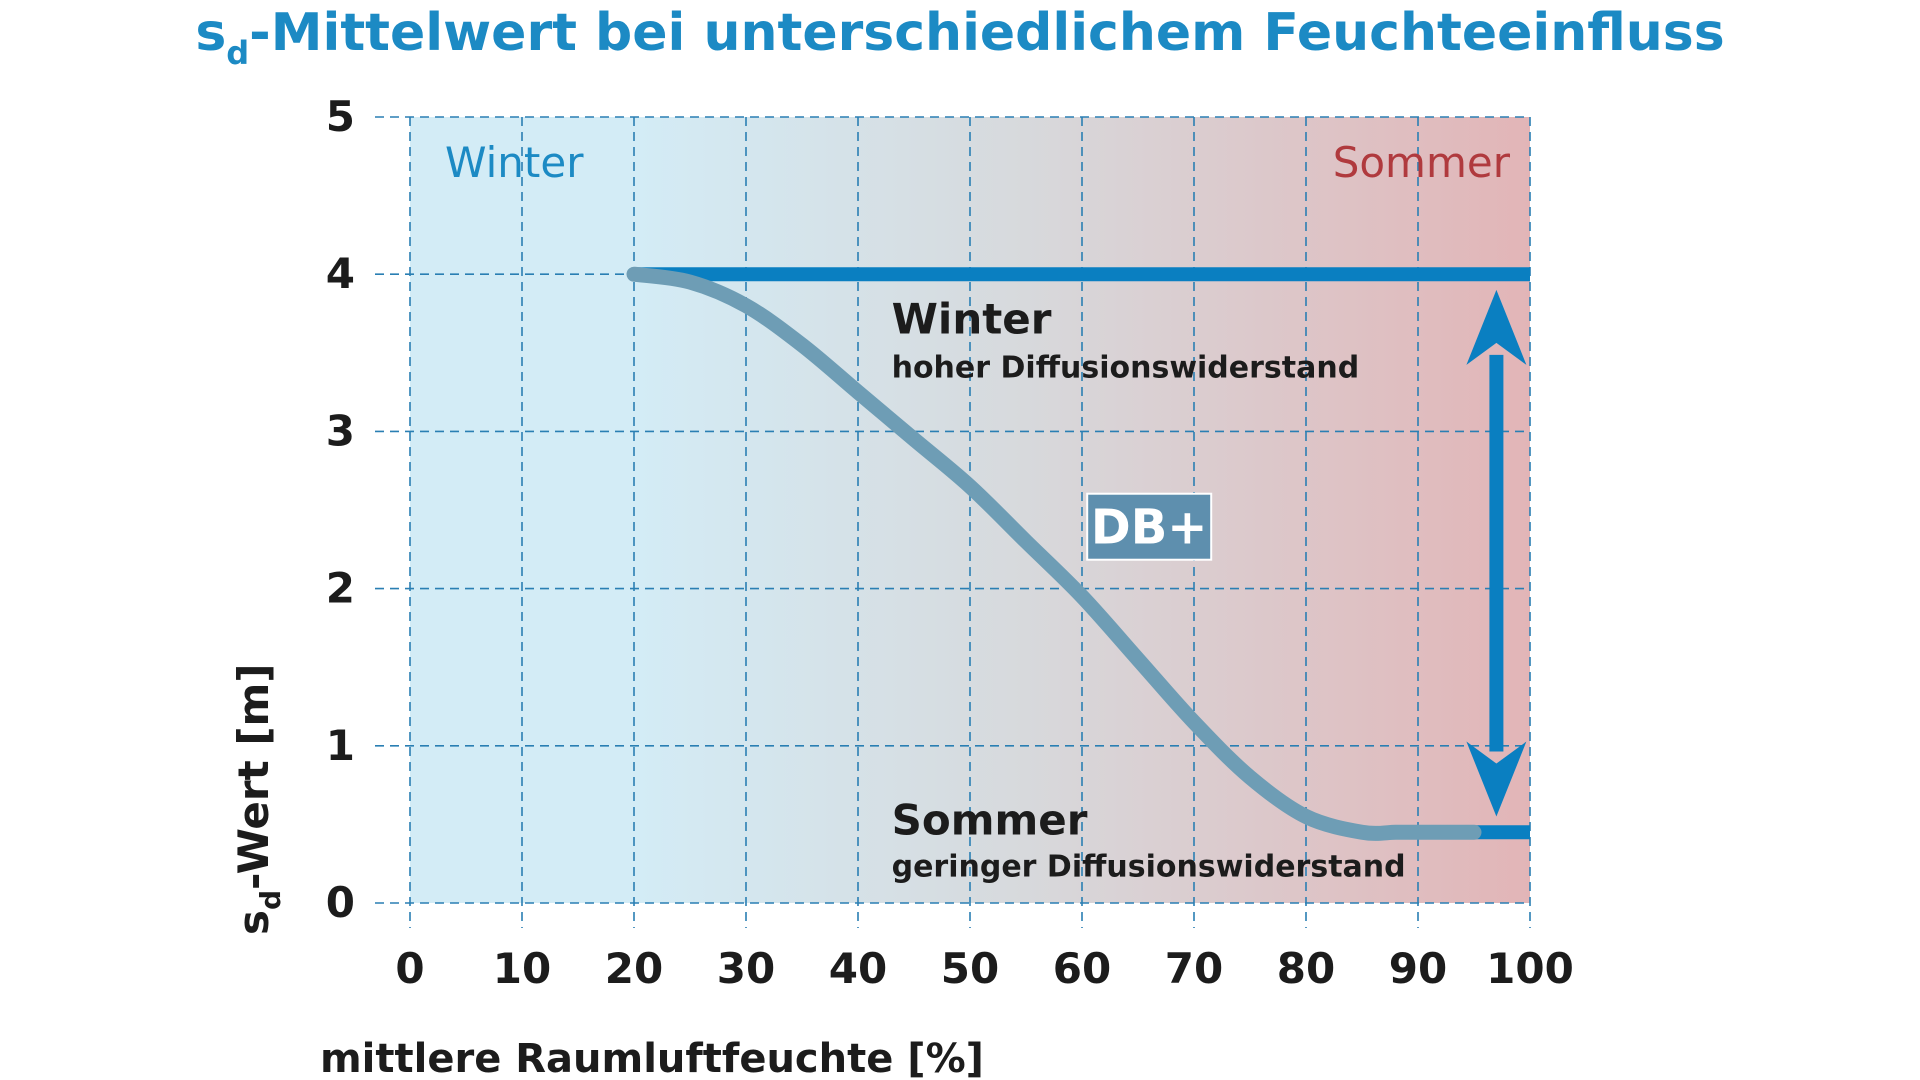  Describe the element at coordinates (253, 777) in the screenshot. I see `y-axis-label-rest: -Wert [m]` at that location.